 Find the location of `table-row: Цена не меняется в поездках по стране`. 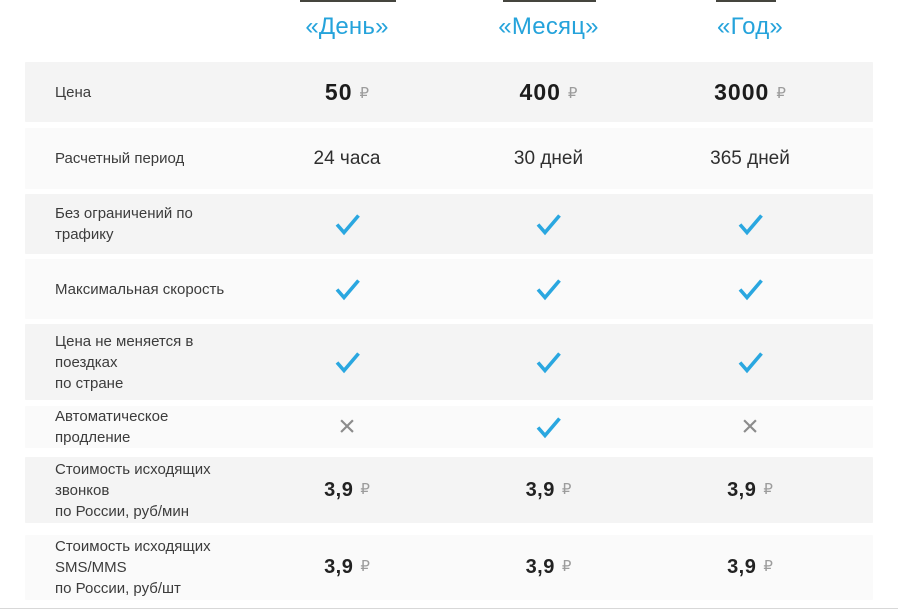

table-row: Цена не меняется в поездках по стране is located at coordinates (449, 362).